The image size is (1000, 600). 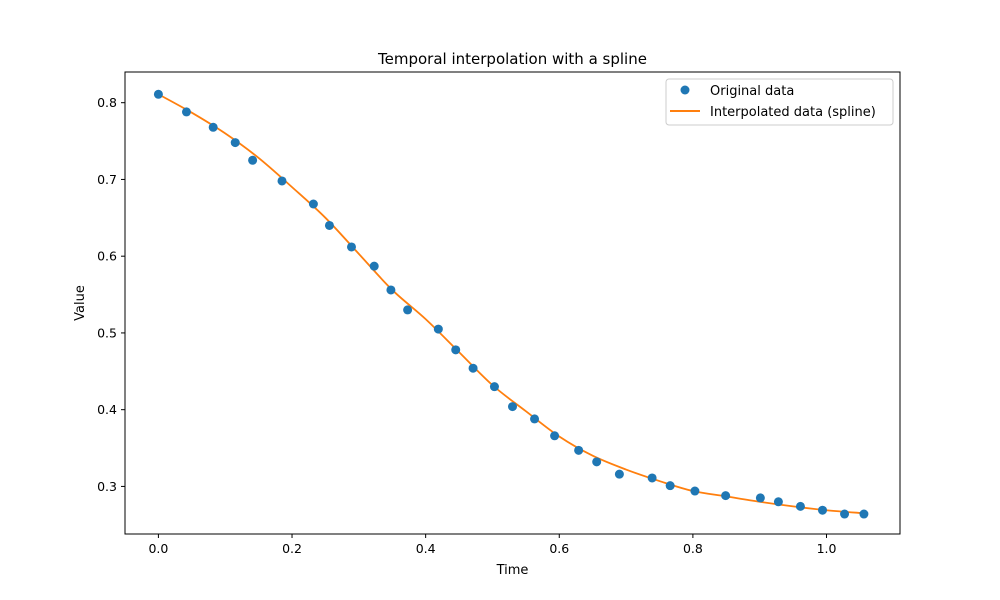 What do you see at coordinates (512, 570) in the screenshot?
I see `x-axis-label: Time` at bounding box center [512, 570].